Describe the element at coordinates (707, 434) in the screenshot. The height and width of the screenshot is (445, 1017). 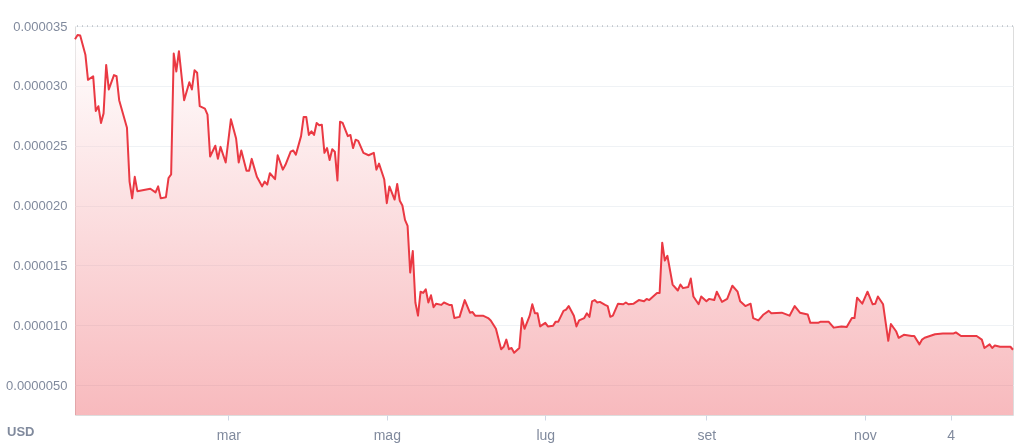
I see `x-tick-label: set` at that location.